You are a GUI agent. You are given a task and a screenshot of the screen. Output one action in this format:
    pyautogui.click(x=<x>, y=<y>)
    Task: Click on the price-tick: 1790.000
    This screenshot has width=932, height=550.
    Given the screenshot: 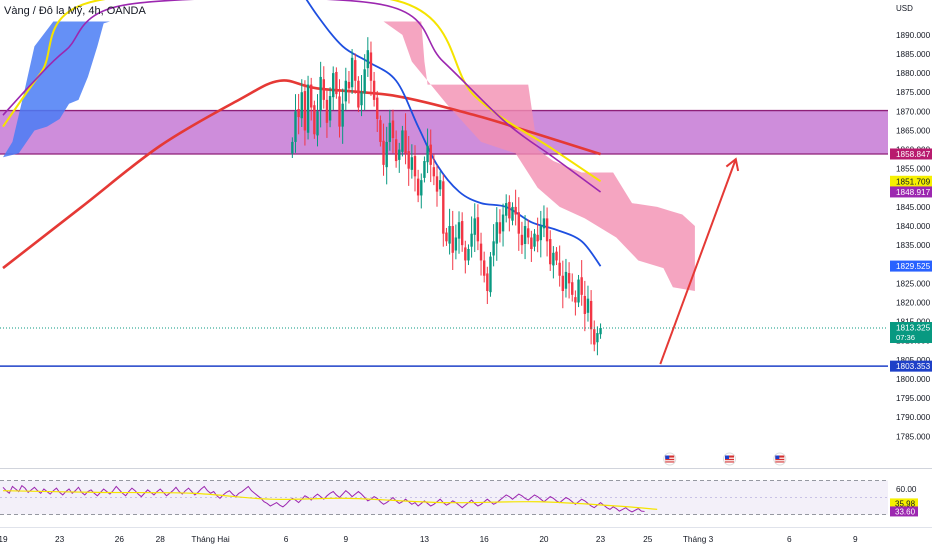 What is the action you would take?
    pyautogui.click(x=913, y=417)
    